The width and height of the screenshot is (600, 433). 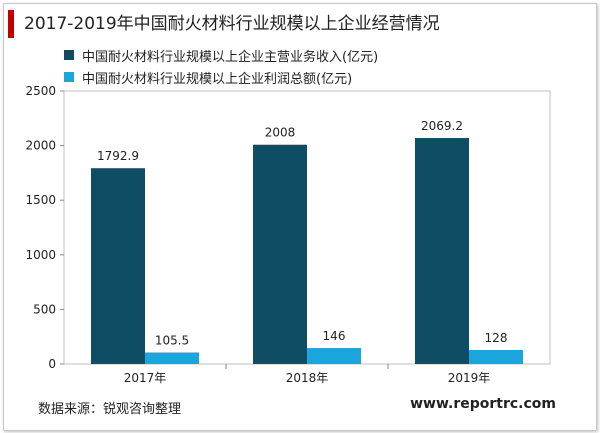 I want to click on legend-label-profit: 中国耐火材料行业规模以上企业利润总额(亿元), so click(x=217, y=79).